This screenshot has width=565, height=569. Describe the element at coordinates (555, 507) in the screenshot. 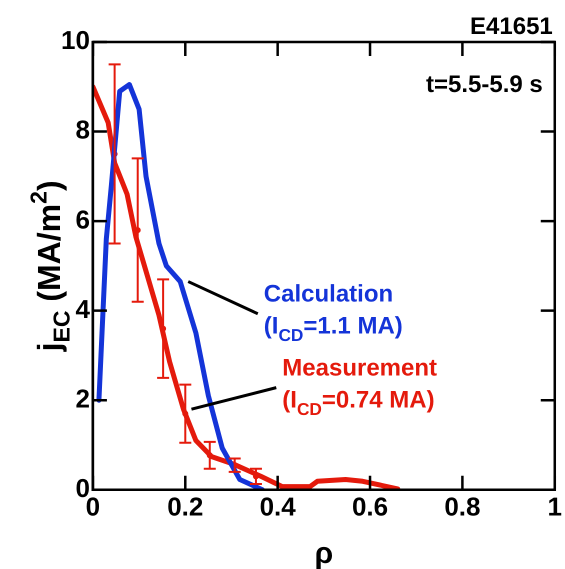

I see `x-tick-label: 1` at that location.